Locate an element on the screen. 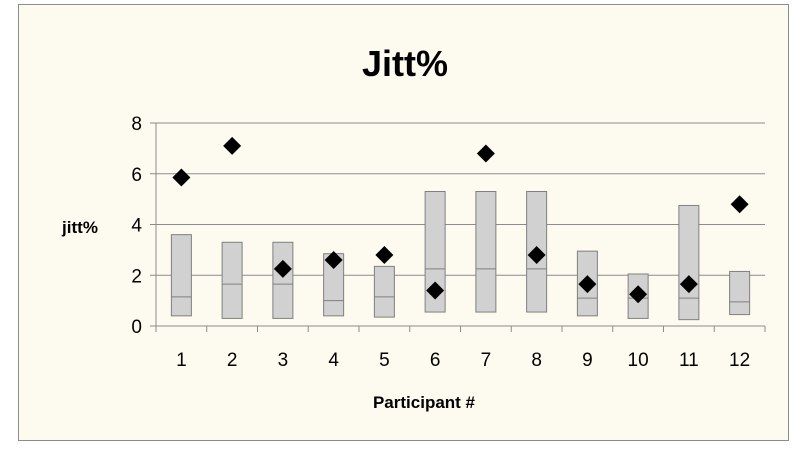 This screenshot has height=450, width=804. x-tick-label: 11 is located at coordinates (689, 360).